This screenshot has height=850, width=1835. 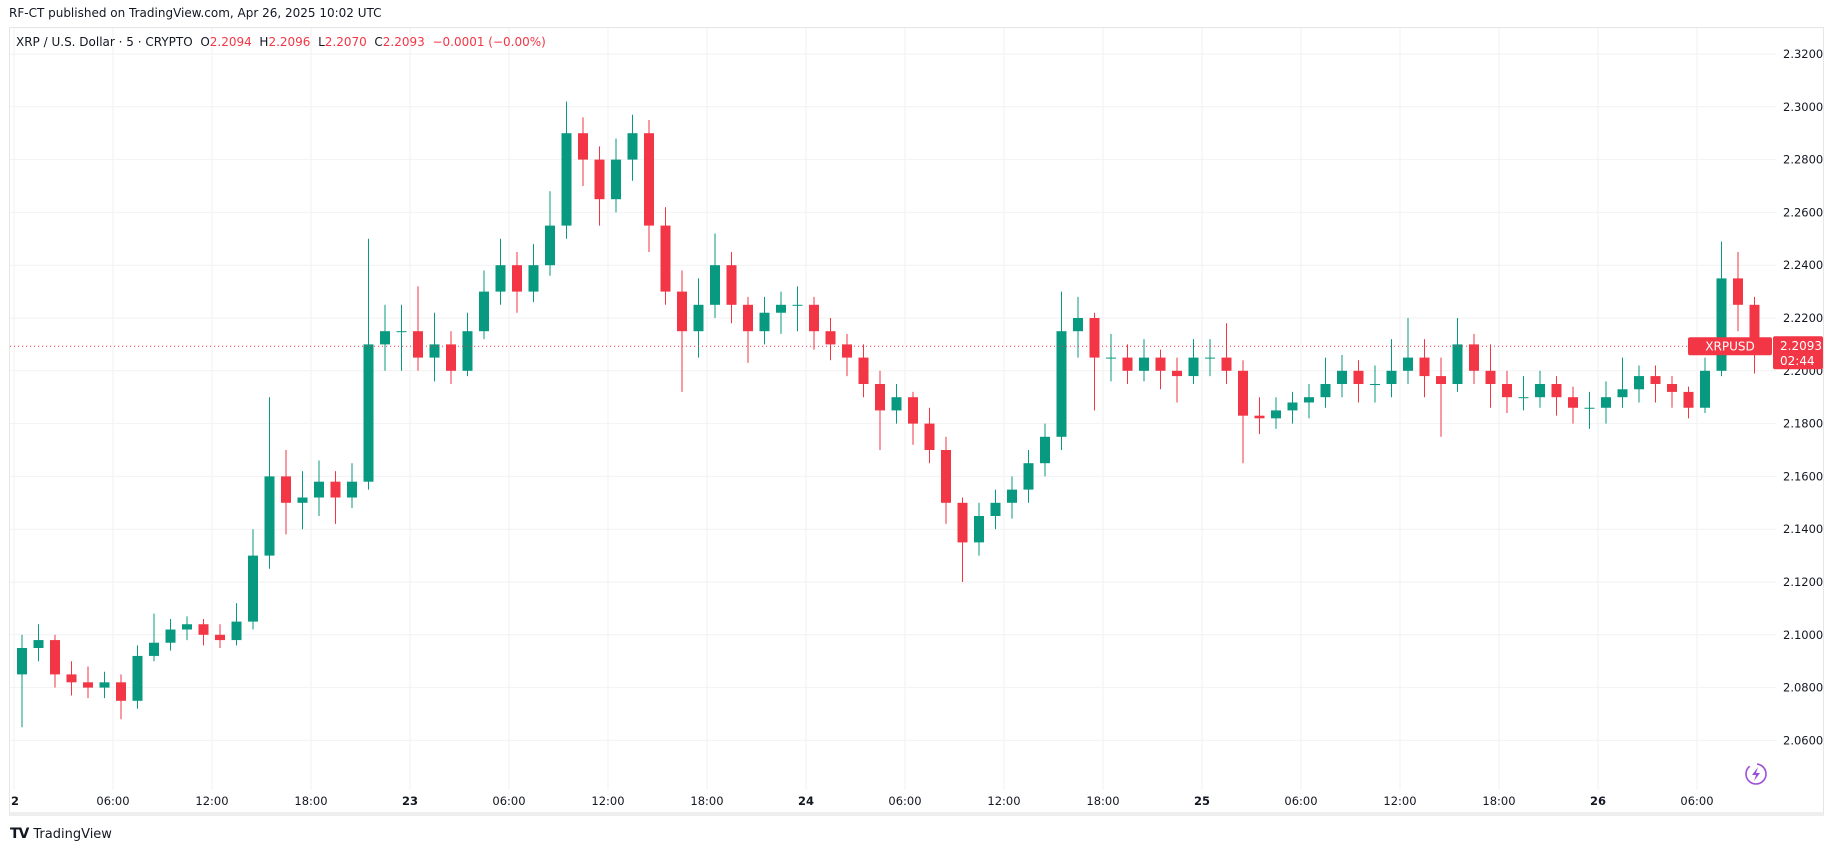 What do you see at coordinates (1803, 529) in the screenshot?
I see `price-tick-label: 2.1400` at bounding box center [1803, 529].